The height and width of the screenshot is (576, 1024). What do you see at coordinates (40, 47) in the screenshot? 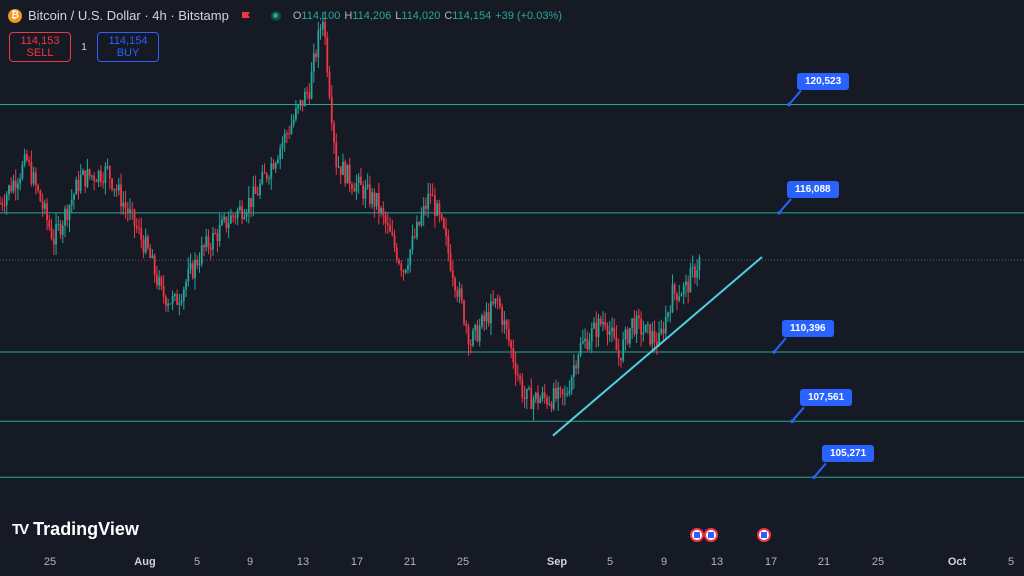
I see `sell-button: 114,153 SELL` at bounding box center [40, 47].